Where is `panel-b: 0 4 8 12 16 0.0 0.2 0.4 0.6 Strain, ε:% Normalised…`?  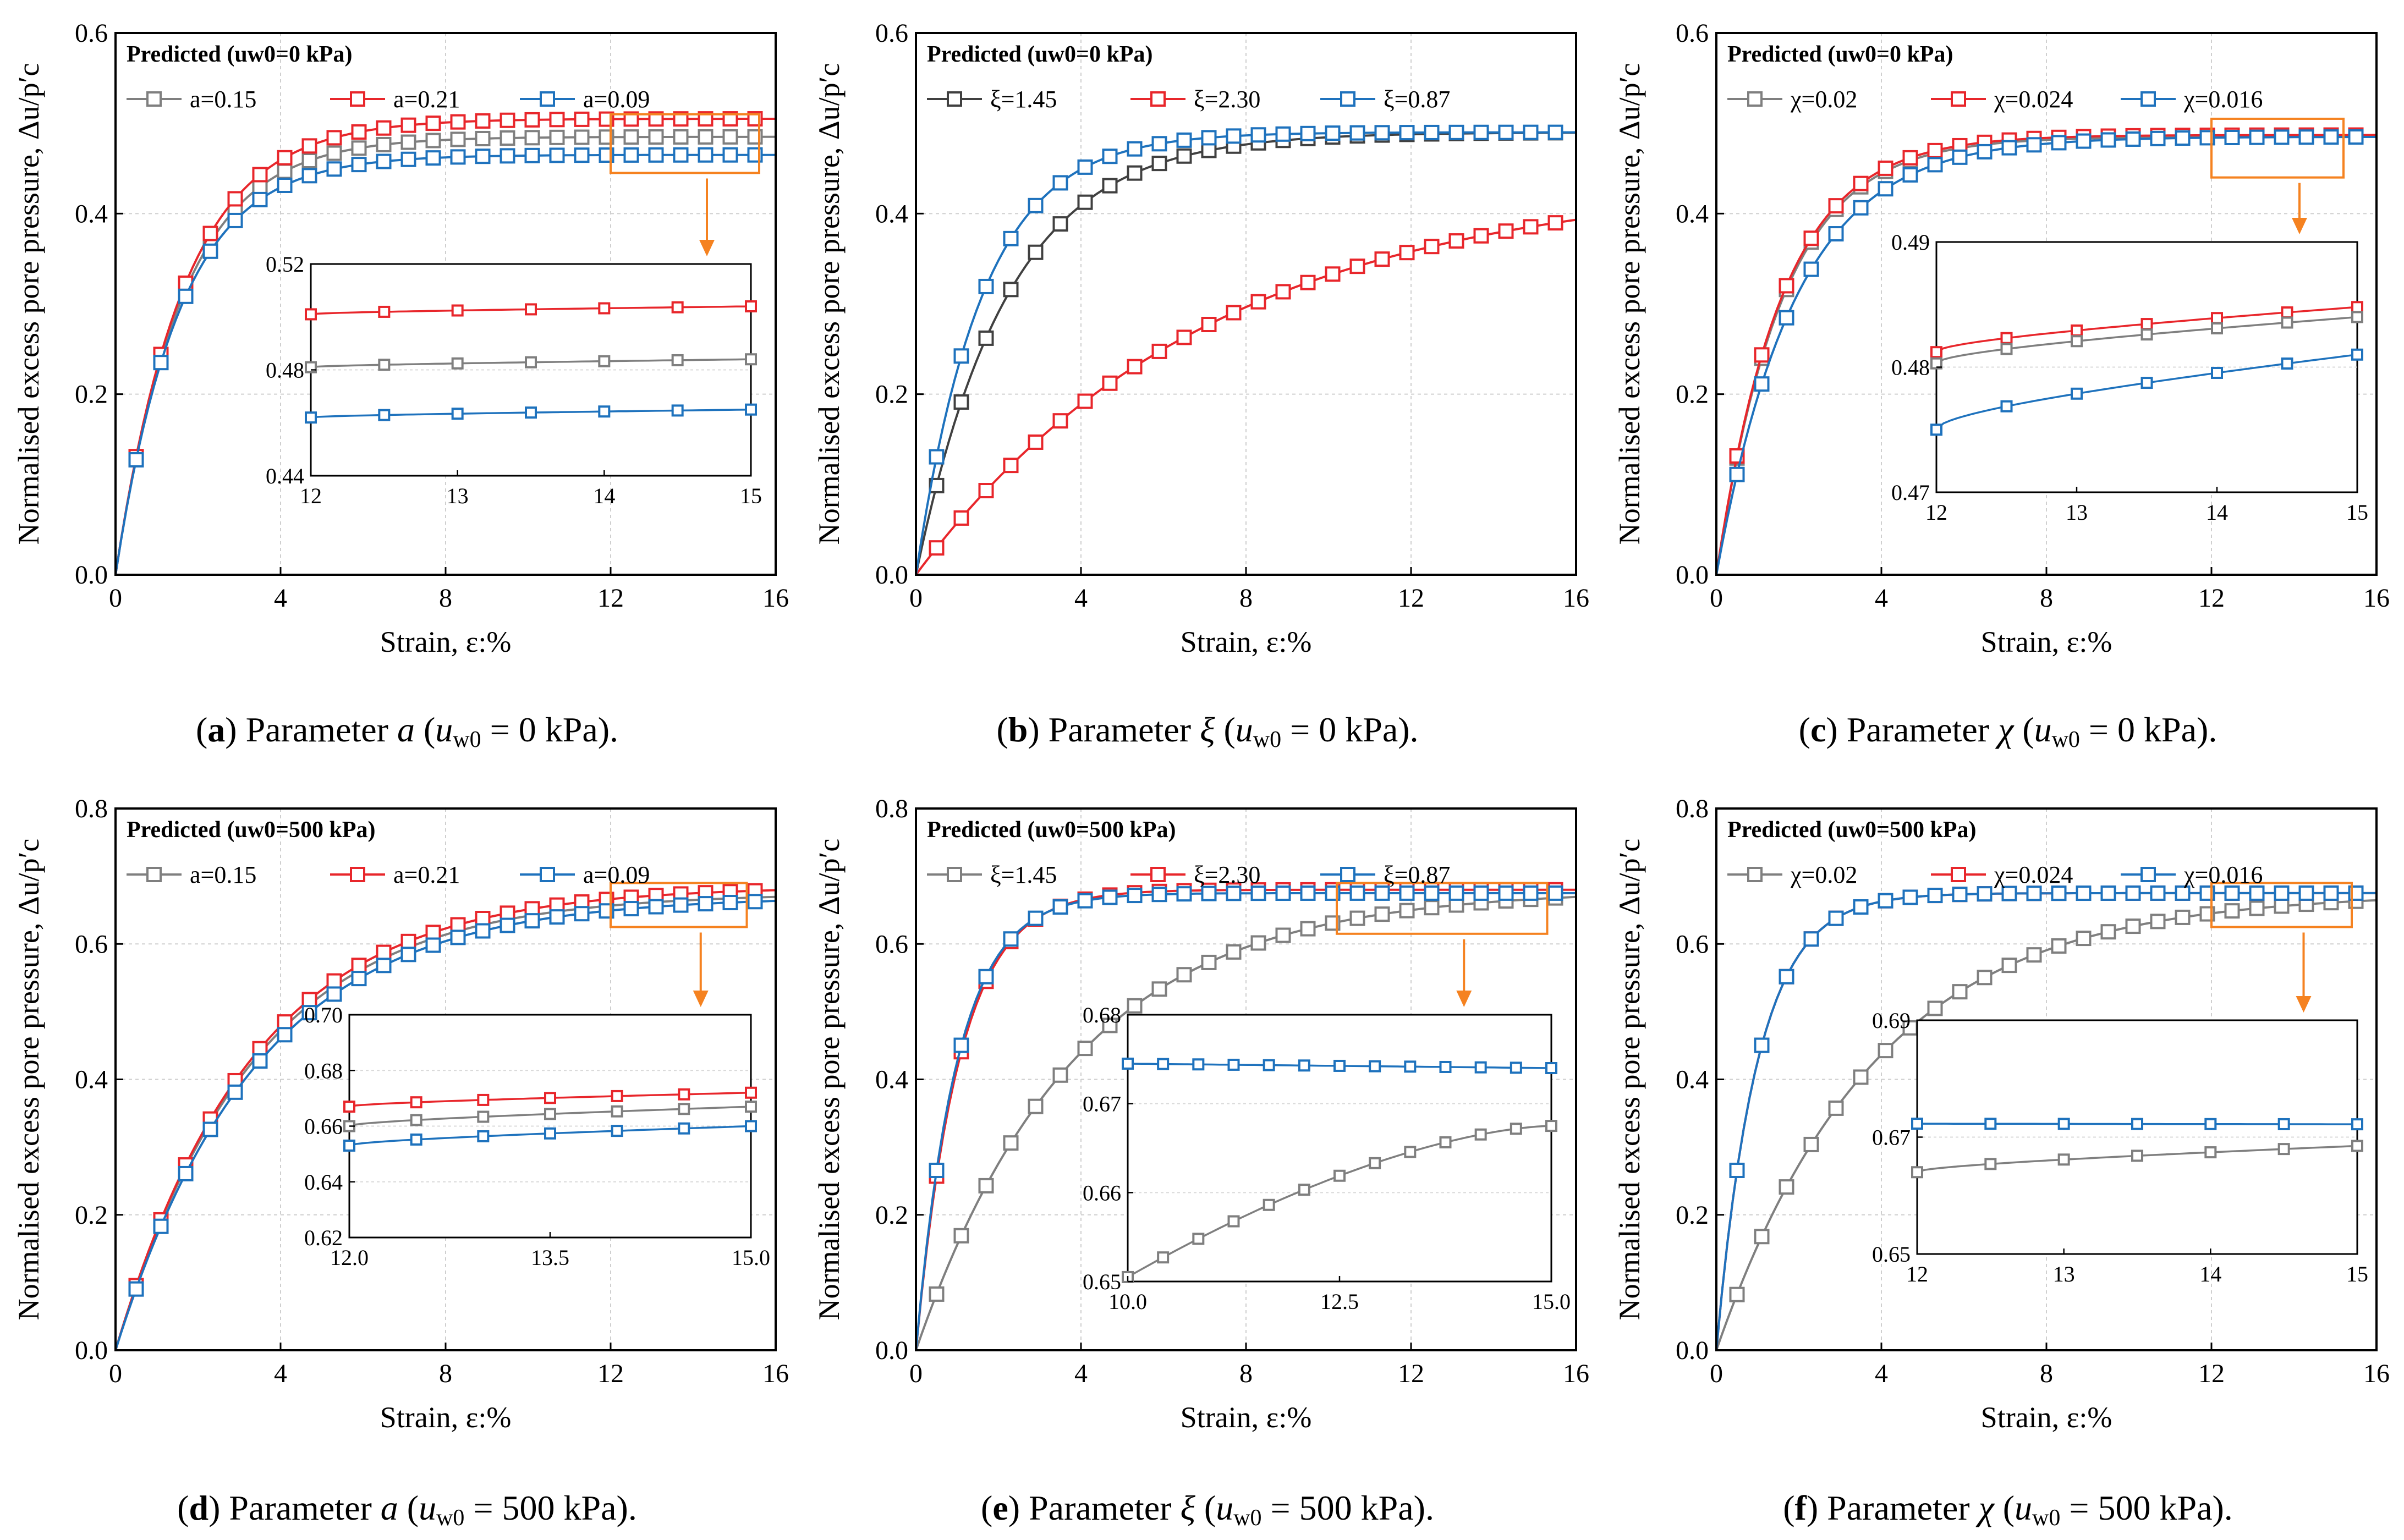 panel-b: 0 4 8 12 16 0.0 0.2 0.4 0.6 Strain, ε:% Normalised… is located at coordinates (1201, 338).